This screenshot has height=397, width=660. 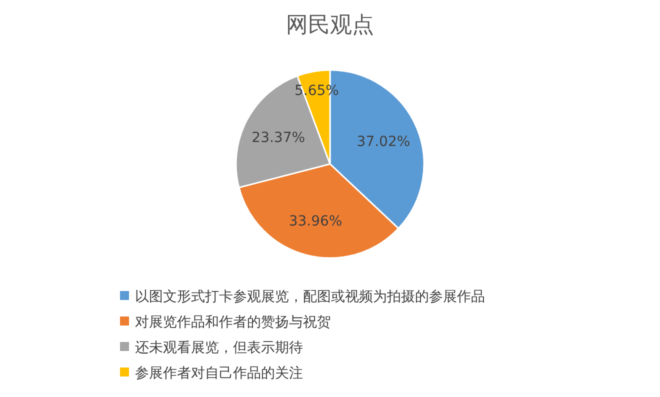 What do you see at coordinates (233, 322) in the screenshot?
I see `legend-label: 对展览作品和作者的赞扬与祝贺` at bounding box center [233, 322].